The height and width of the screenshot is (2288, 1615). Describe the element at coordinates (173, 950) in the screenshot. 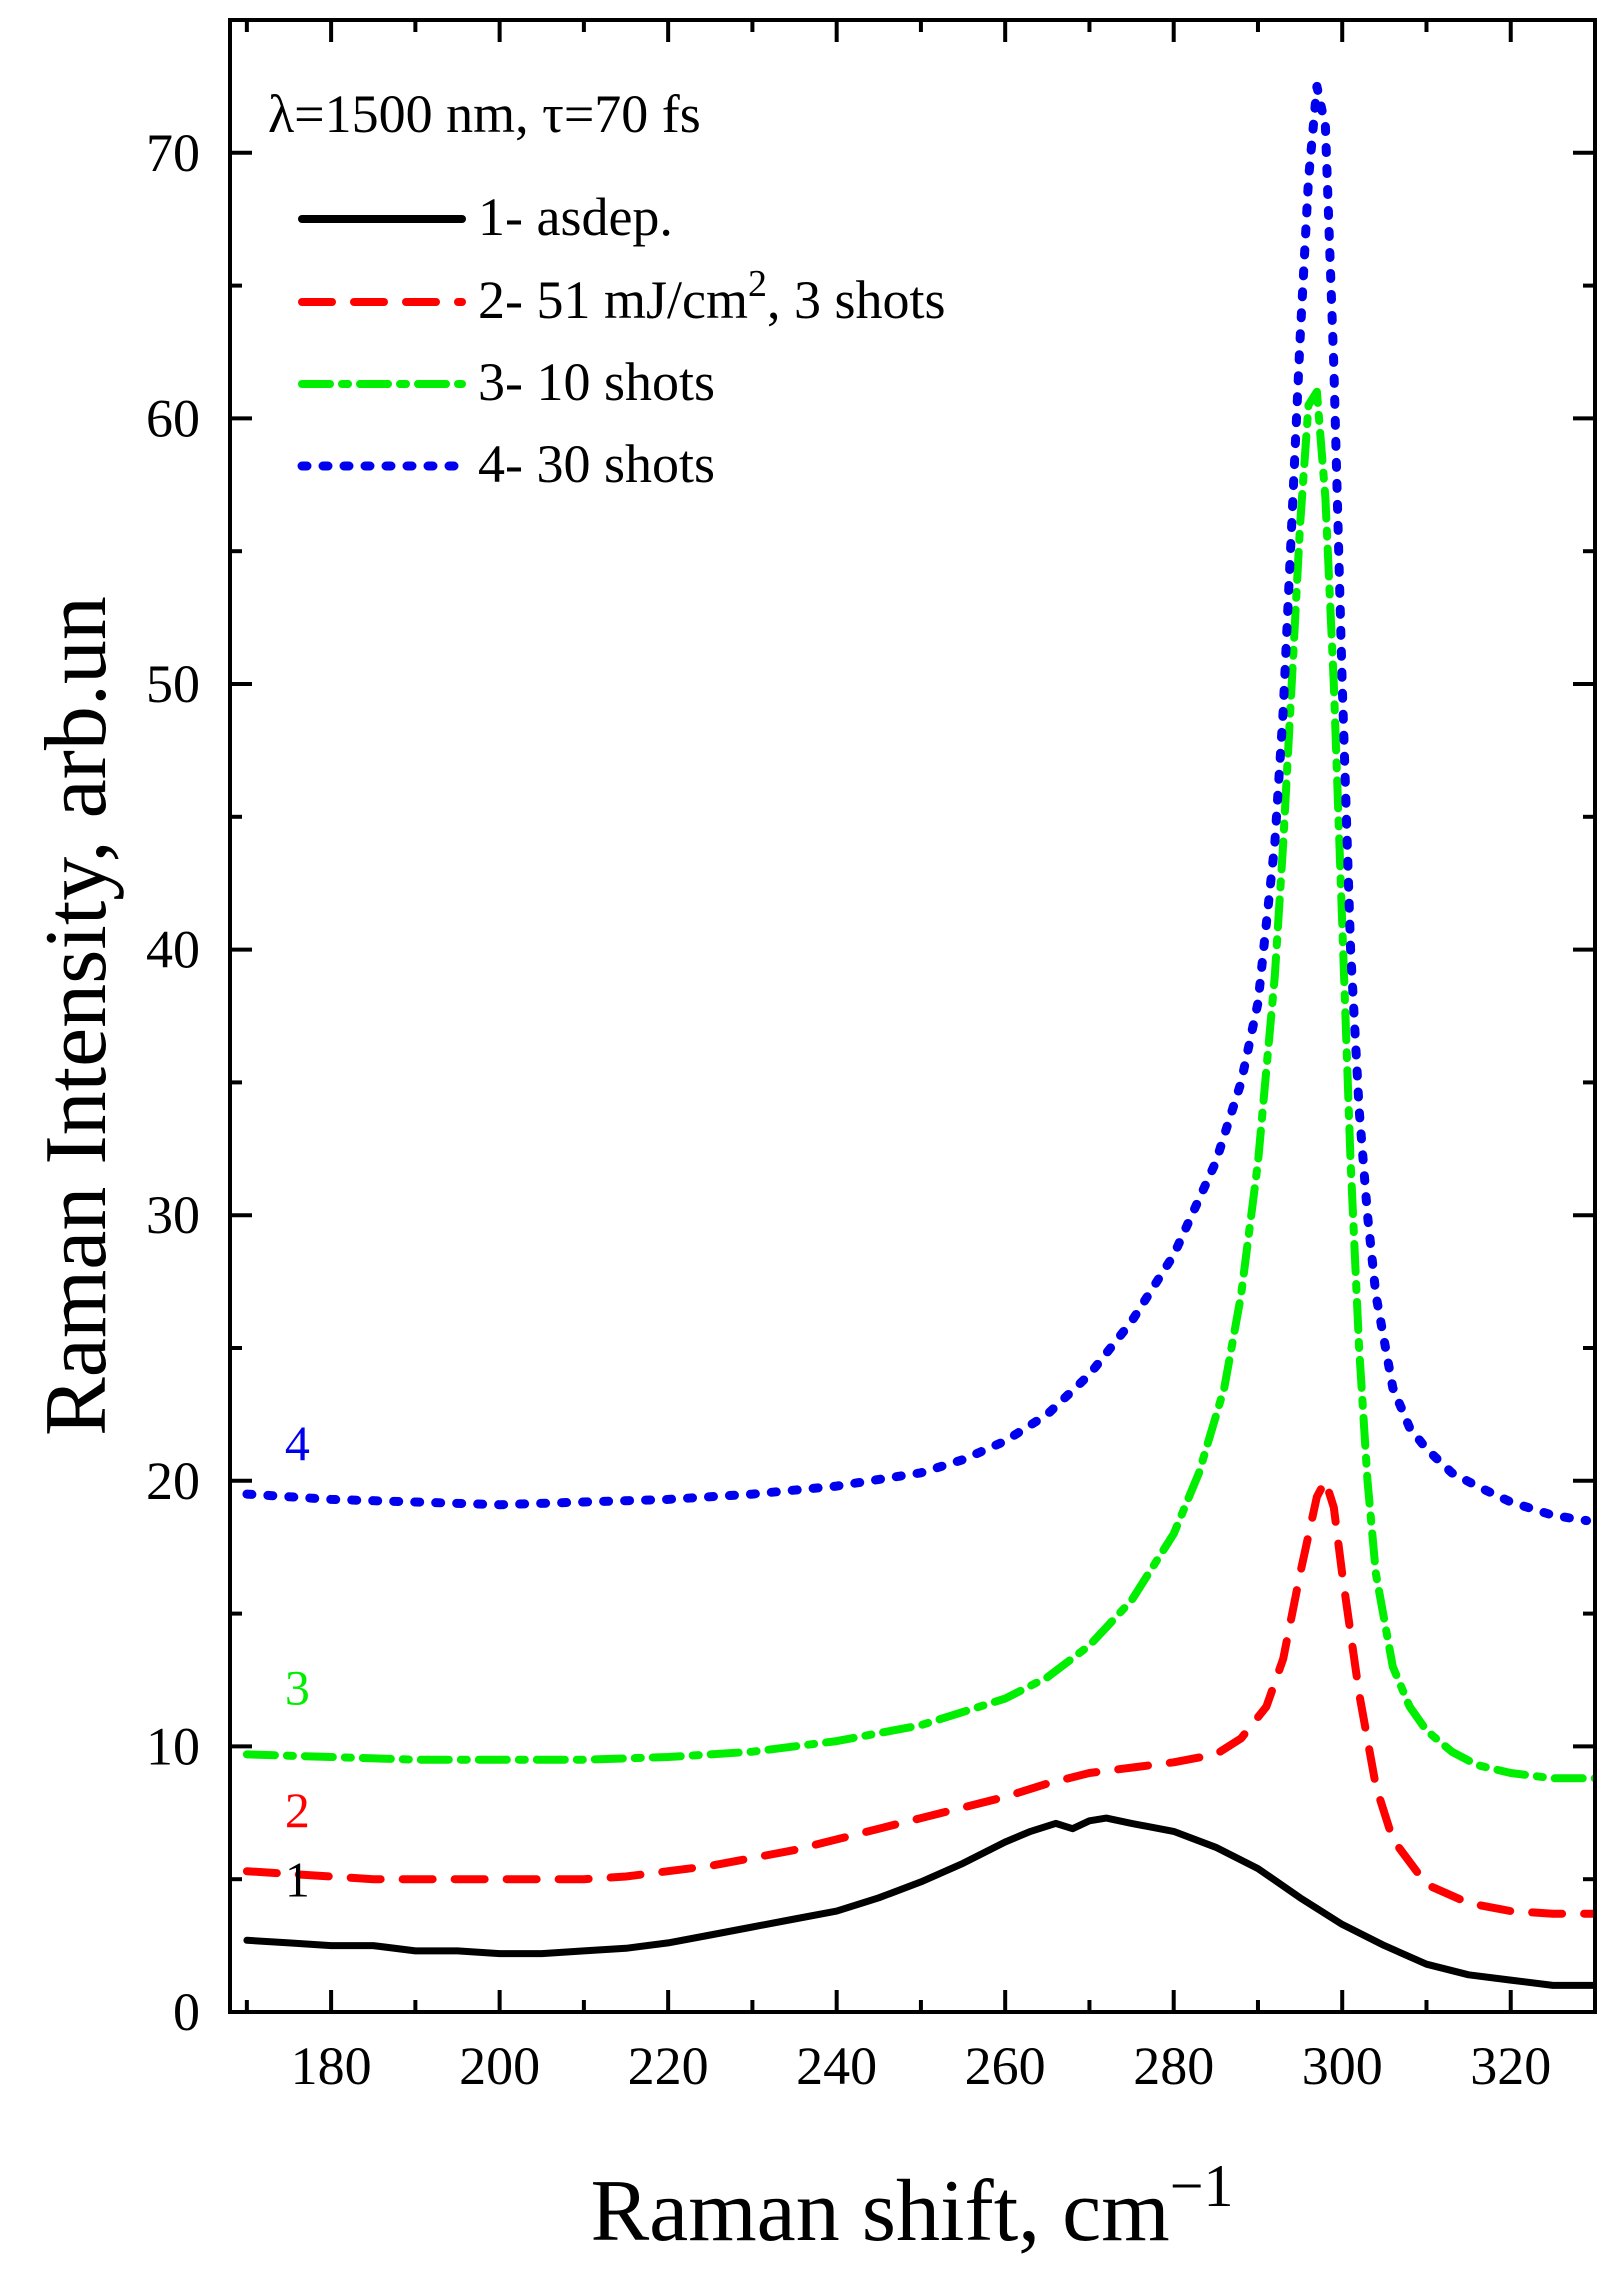

I see `y-tick-label: 40` at that location.